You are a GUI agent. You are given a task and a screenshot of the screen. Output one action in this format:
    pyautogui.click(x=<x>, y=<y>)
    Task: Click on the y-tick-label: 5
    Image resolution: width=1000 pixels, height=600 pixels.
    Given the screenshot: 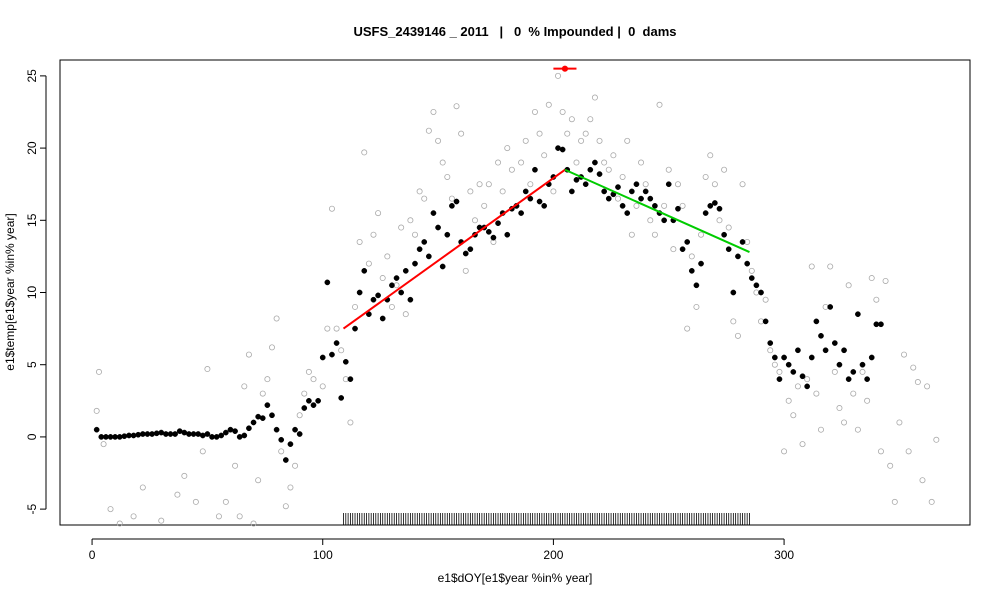 What is the action you would take?
    pyautogui.click(x=32, y=364)
    